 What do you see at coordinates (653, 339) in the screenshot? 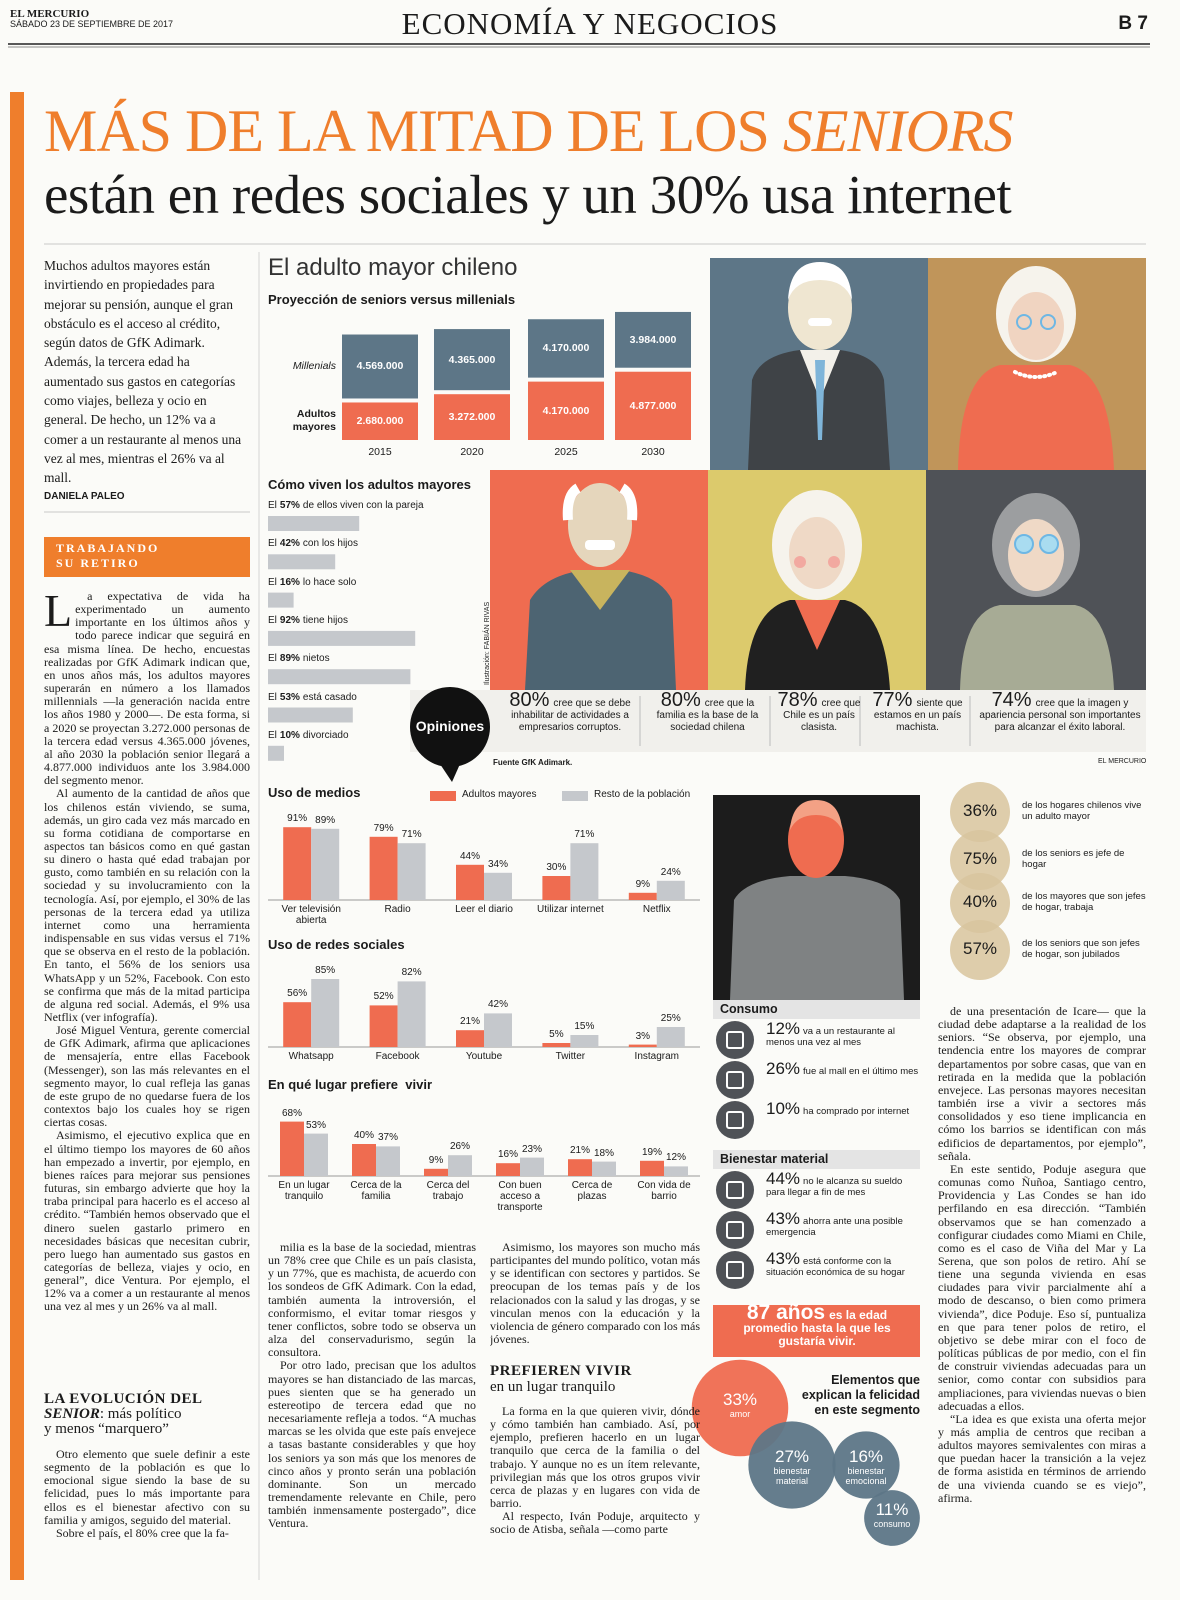
I see `bar-label: 3.984.000` at bounding box center [653, 339].